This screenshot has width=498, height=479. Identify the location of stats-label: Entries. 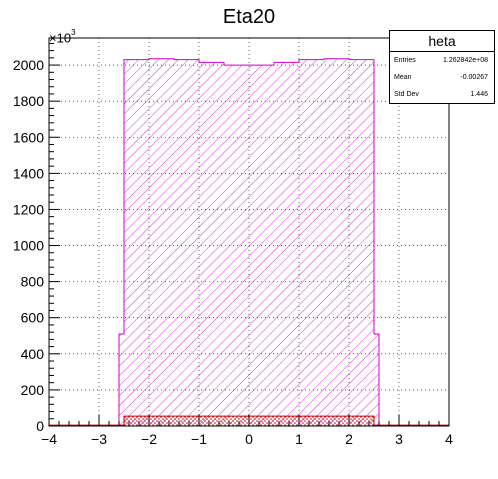
(405, 60).